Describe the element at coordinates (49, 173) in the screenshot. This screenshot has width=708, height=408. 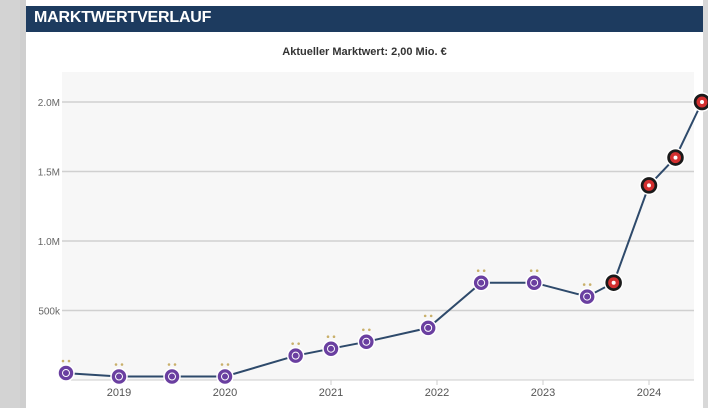
I see `y-tick-label: 1.5M` at that location.